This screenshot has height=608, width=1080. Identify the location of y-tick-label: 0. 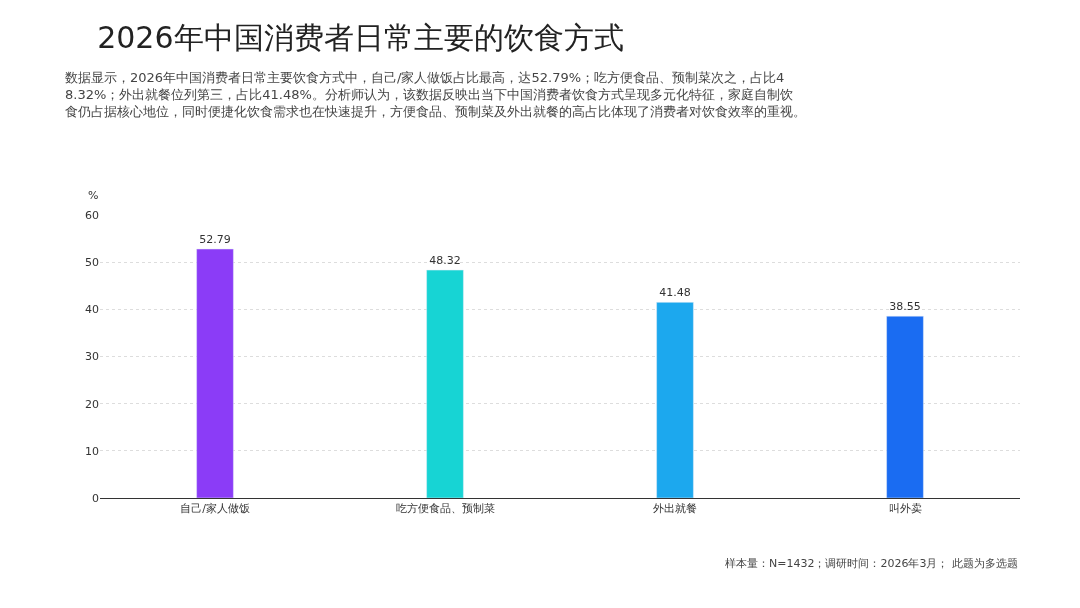
(95, 498).